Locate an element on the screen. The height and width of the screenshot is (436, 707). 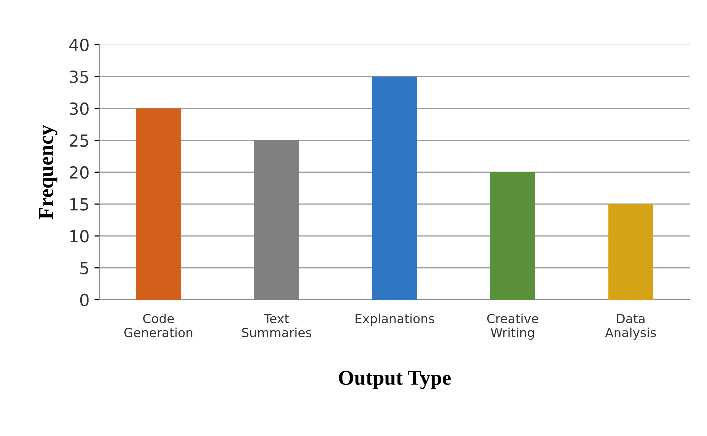
y-tick-label: 30 is located at coordinates (79, 109).